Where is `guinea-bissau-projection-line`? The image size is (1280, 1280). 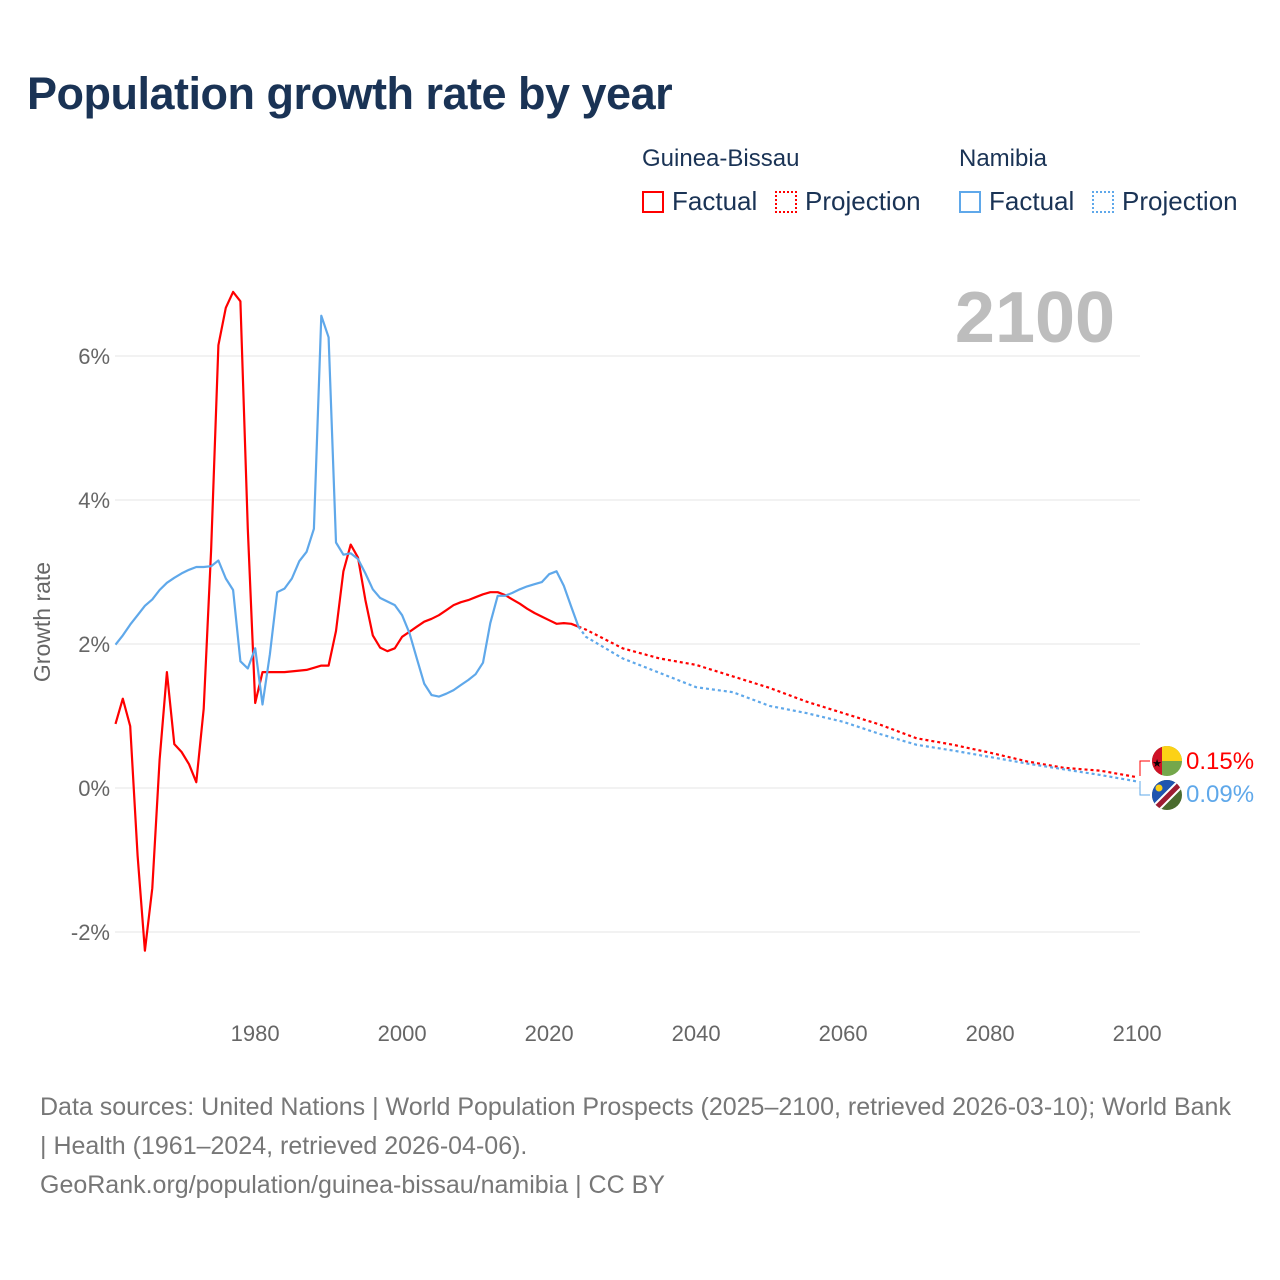
guinea-bissau-projection-line is located at coordinates (858, 702).